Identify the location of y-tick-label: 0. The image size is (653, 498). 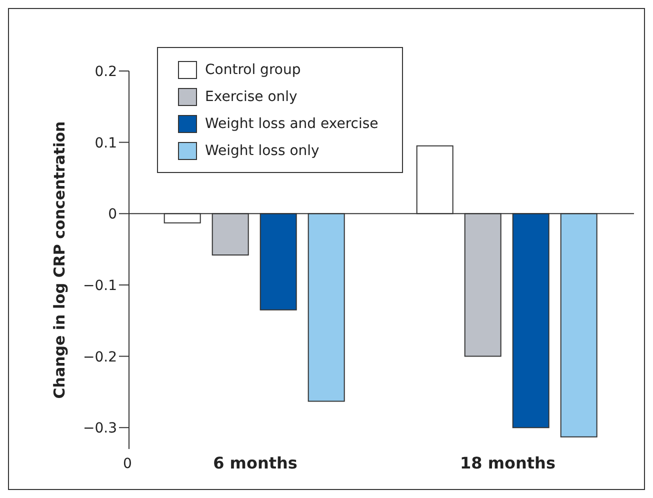
(112, 214).